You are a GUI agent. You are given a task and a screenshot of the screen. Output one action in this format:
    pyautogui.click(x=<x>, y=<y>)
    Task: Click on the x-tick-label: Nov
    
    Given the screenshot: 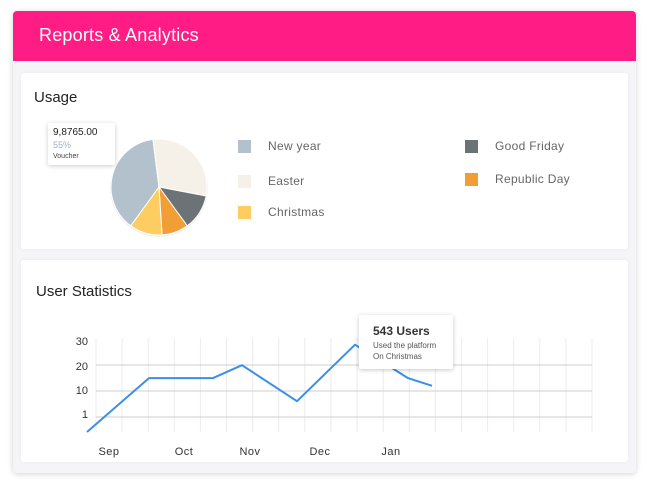 What is the action you would take?
    pyautogui.click(x=249, y=452)
    